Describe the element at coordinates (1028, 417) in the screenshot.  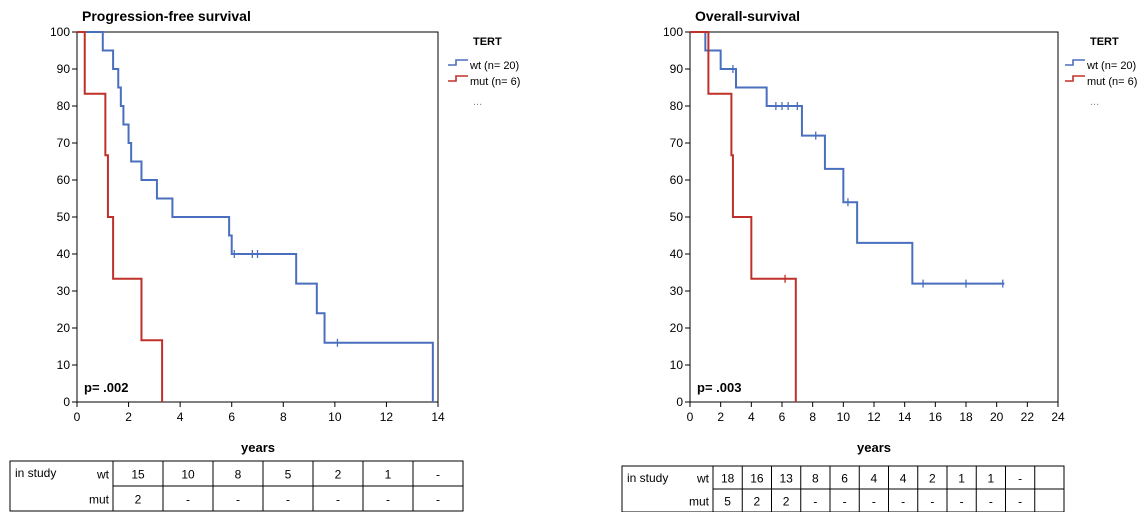
I see `x-tick-label: 22` at that location.